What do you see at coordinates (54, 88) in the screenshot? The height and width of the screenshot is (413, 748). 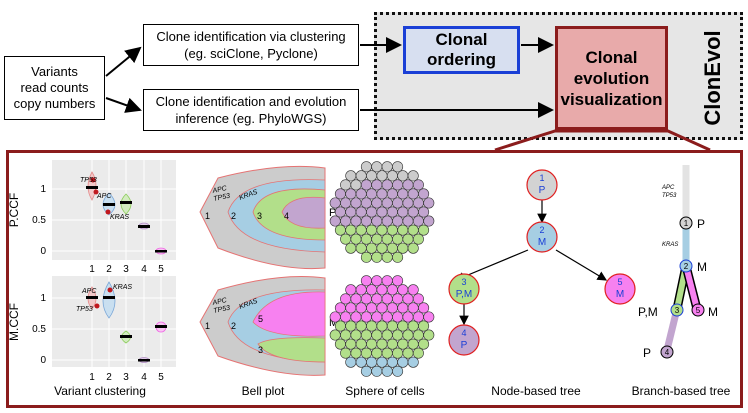 I see `input-data-box: Variants read counts copy numbers` at bounding box center [54, 88].